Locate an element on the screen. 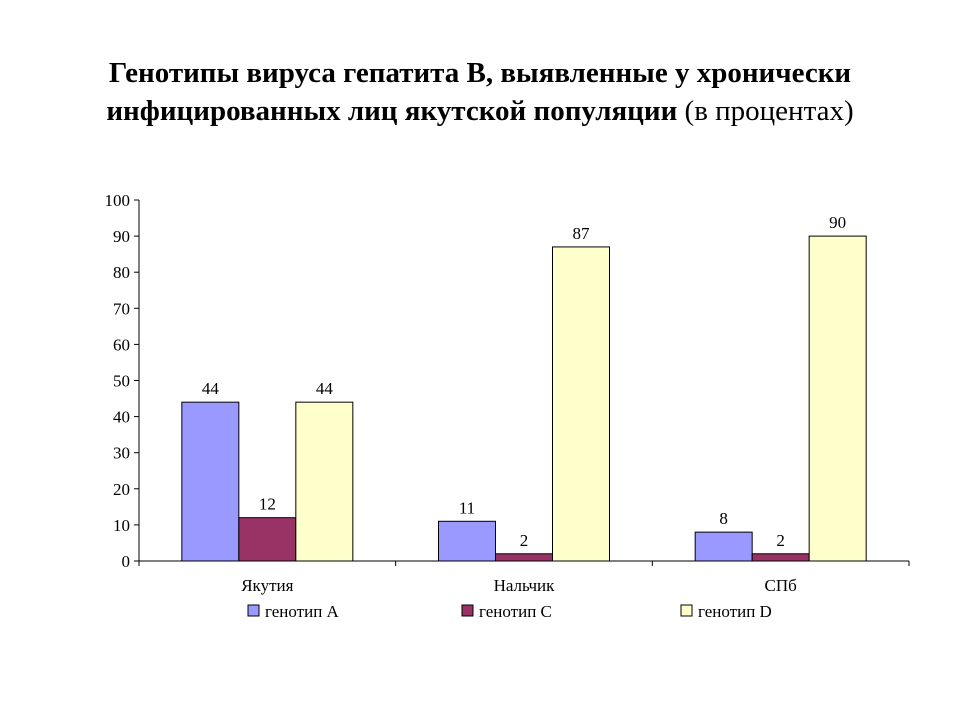  y-tick-label: 0 is located at coordinates (126, 561).